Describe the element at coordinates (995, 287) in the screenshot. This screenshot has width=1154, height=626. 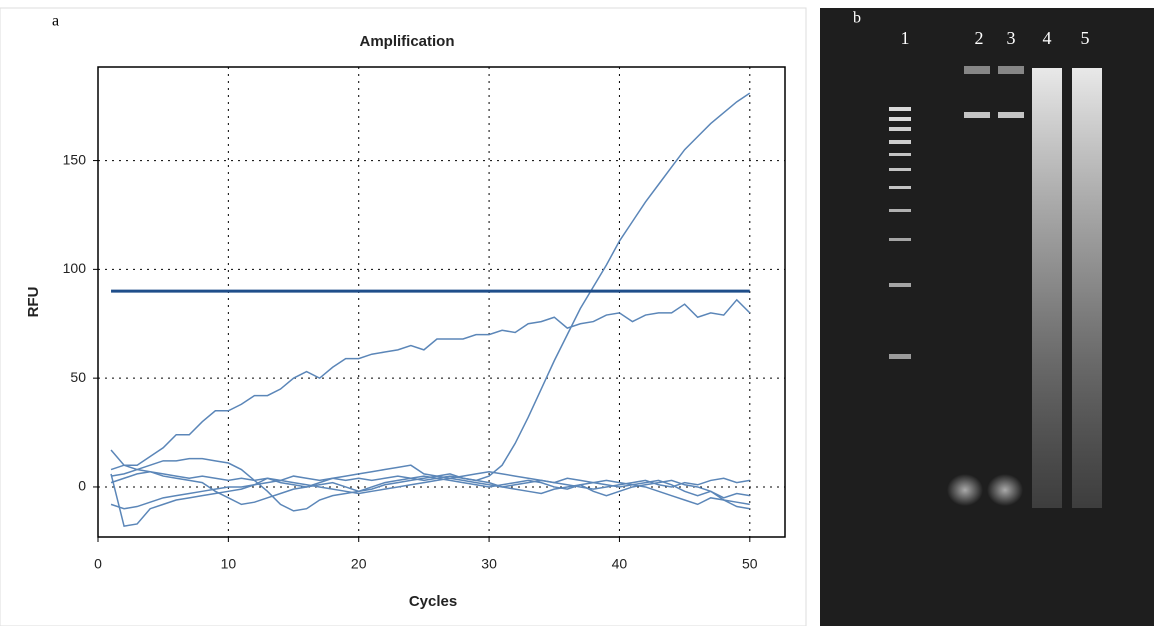
I see `gel-bands` at that location.